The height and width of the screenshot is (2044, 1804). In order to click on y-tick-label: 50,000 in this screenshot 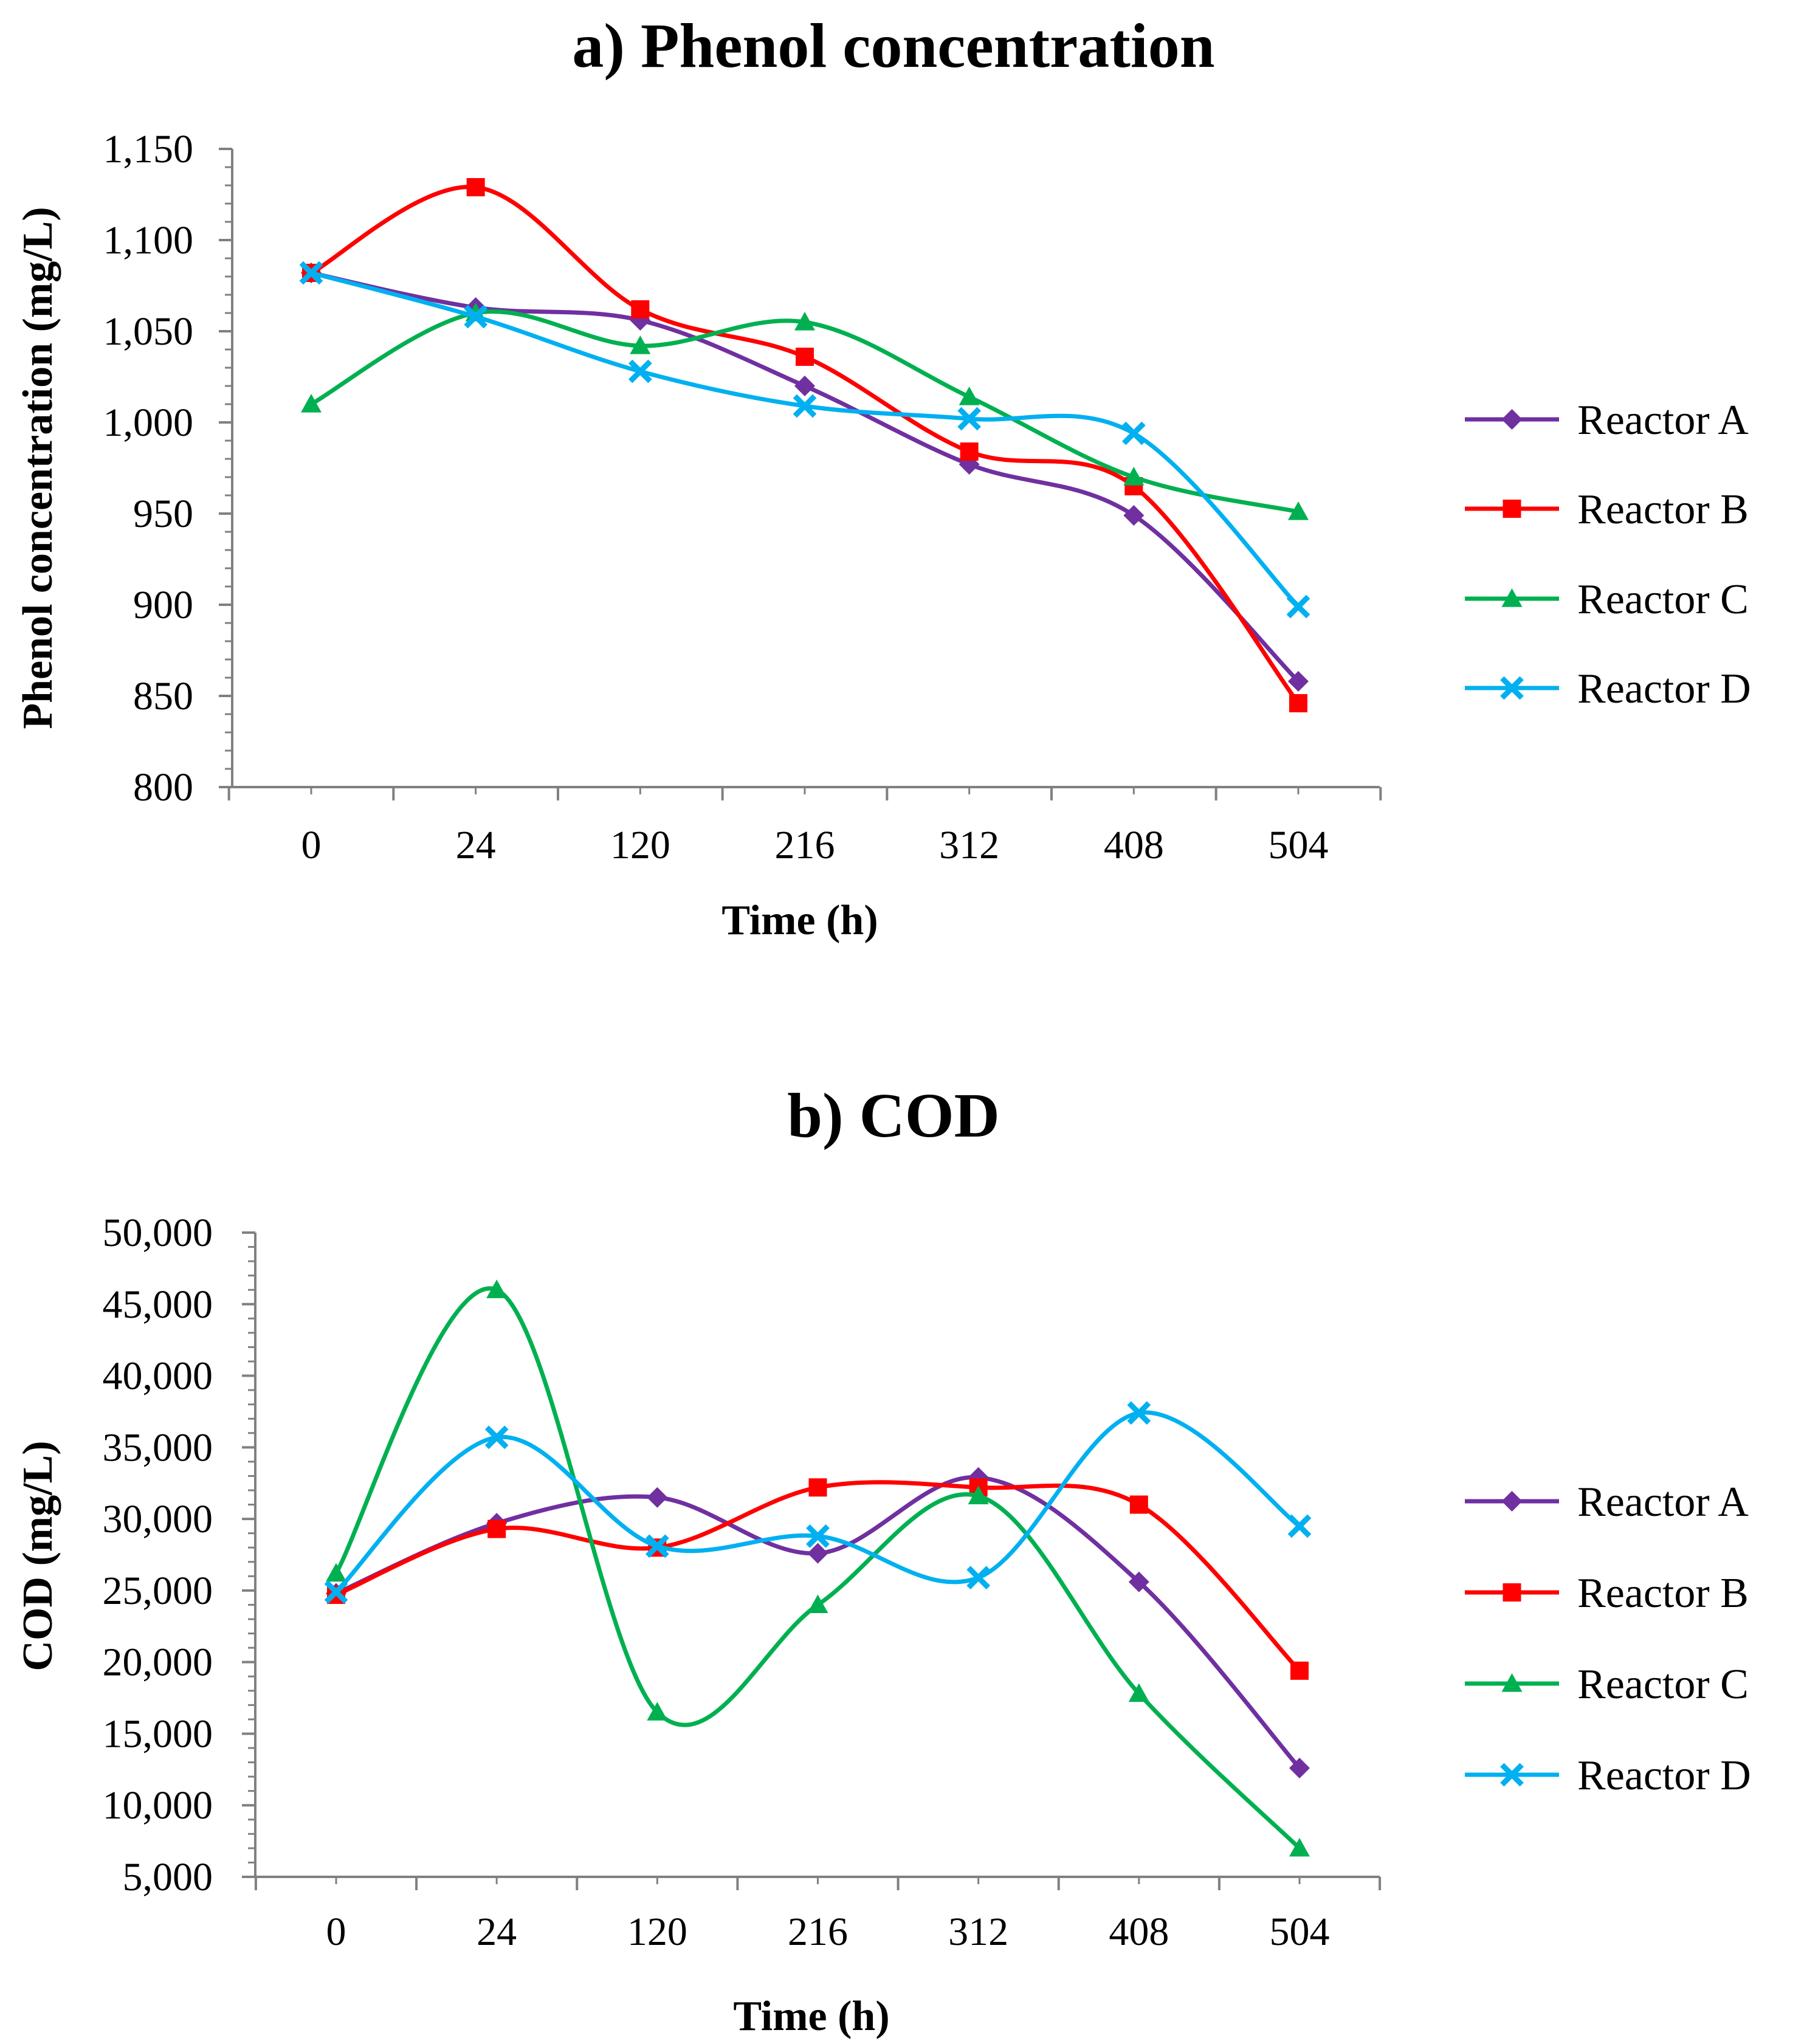, I will do `click(158, 1233)`.